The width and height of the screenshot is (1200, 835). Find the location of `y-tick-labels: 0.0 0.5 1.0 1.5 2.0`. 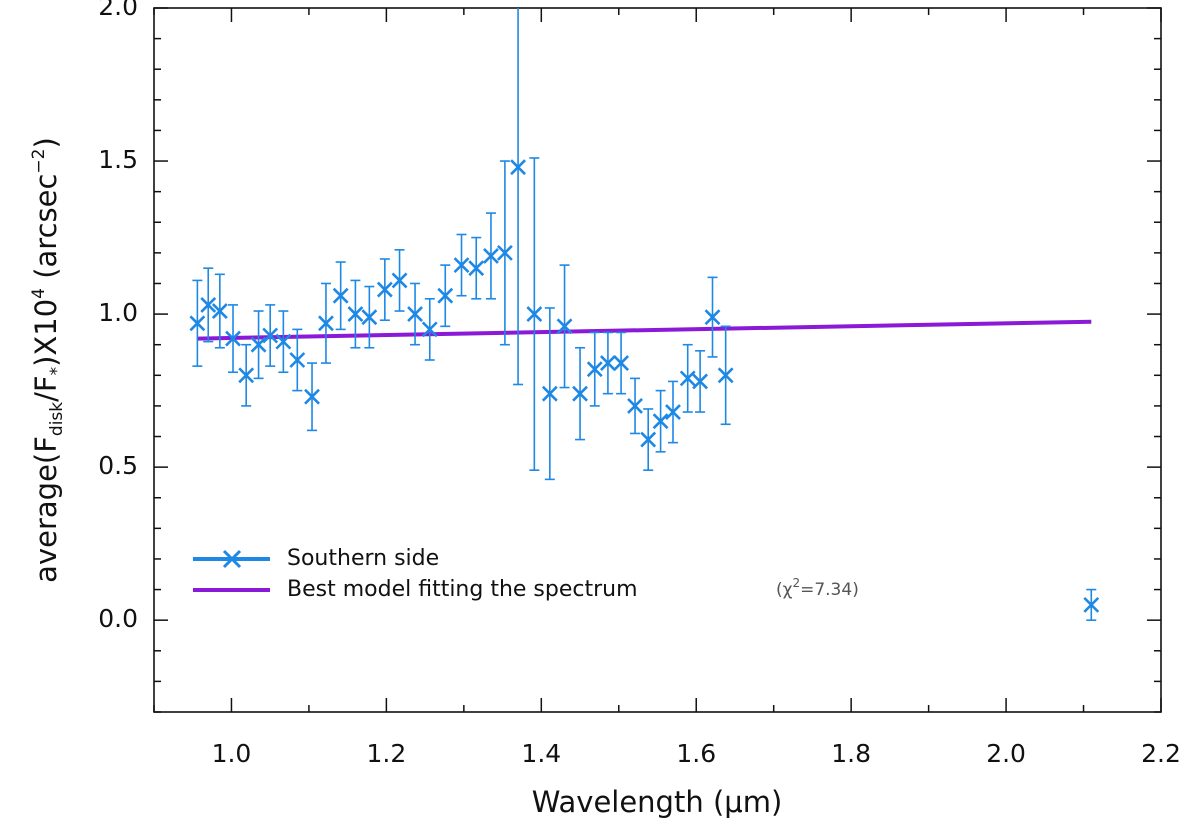

y-tick-labels: 0.0 0.5 1.0 1.5 2.0 is located at coordinates (118, 316).